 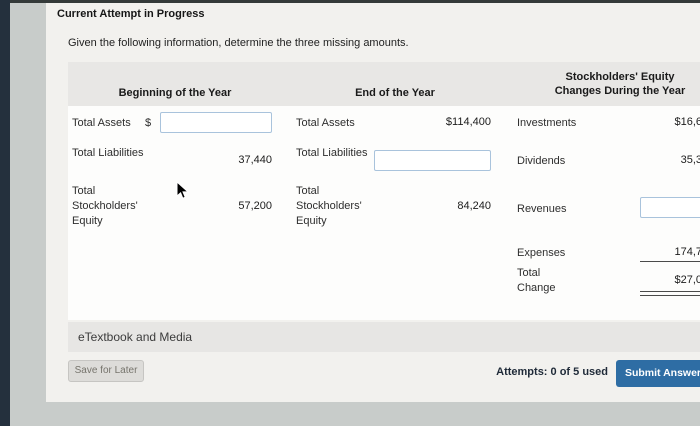 I want to click on se-header-line2: Changes During the Year, so click(x=620, y=91).